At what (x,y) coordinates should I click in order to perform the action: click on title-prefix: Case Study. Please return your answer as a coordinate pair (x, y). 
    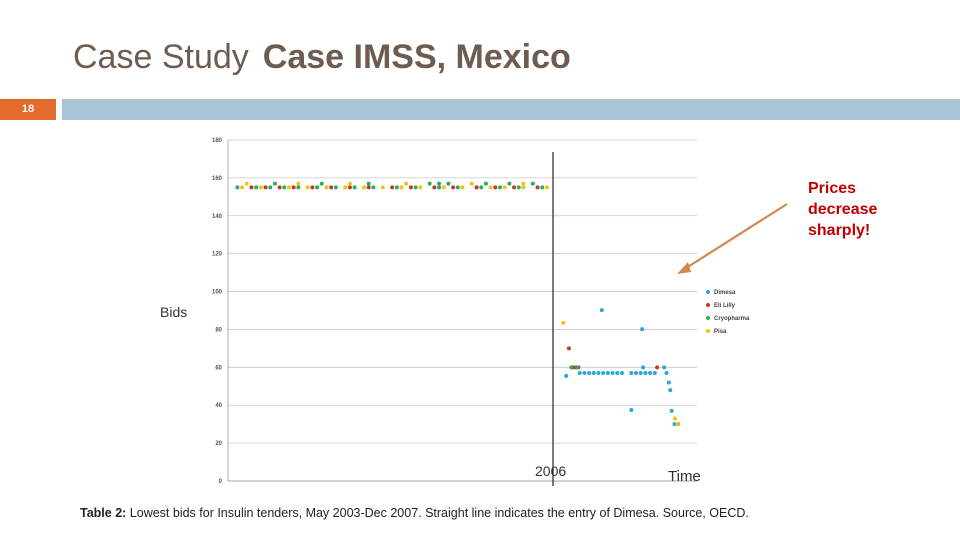
    Looking at the image, I should click on (161, 57).